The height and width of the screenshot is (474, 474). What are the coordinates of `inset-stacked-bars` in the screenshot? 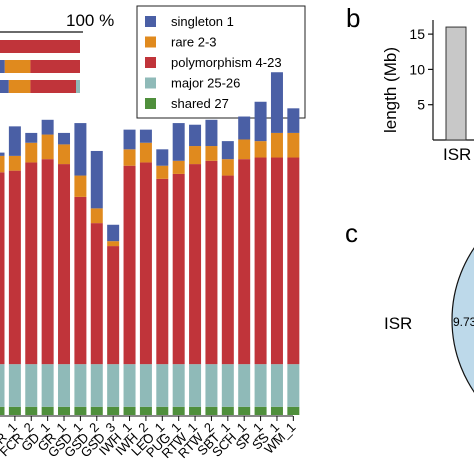 It's located at (40, 66).